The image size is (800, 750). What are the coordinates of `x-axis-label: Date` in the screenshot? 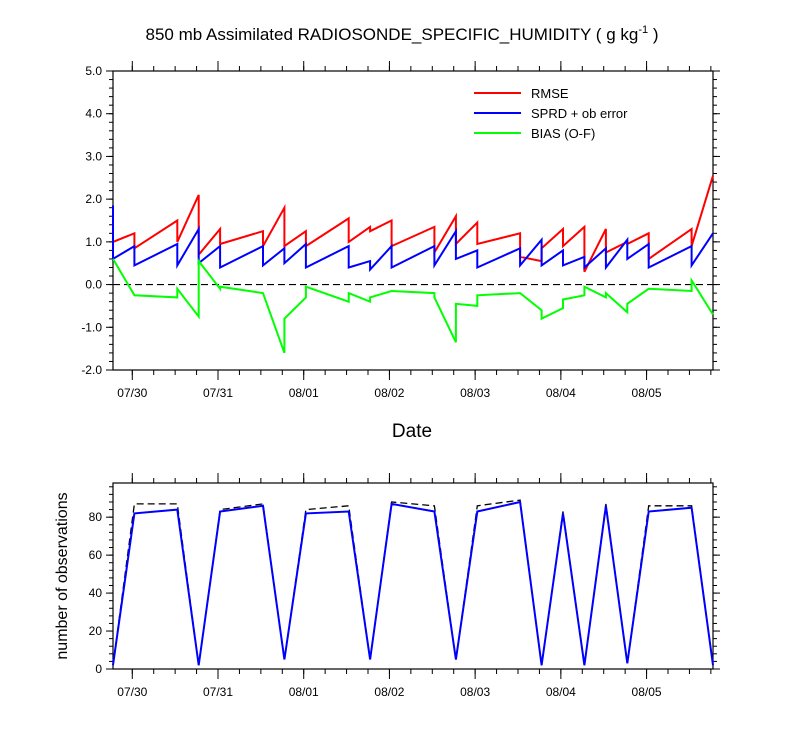 It's located at (412, 431).